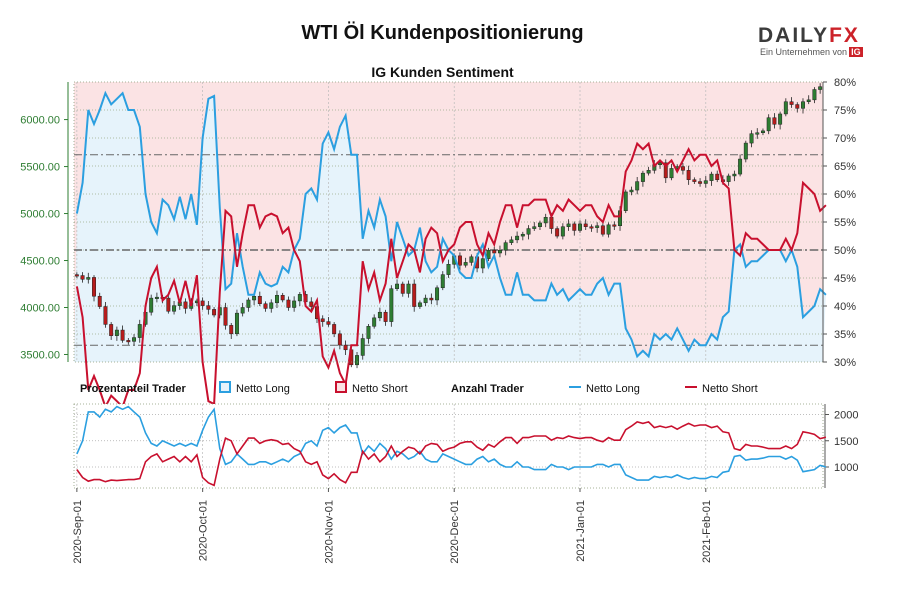 The image size is (900, 600). What do you see at coordinates (844, 35) in the screenshot?
I see `logo-word-fx: FX` at bounding box center [844, 35].